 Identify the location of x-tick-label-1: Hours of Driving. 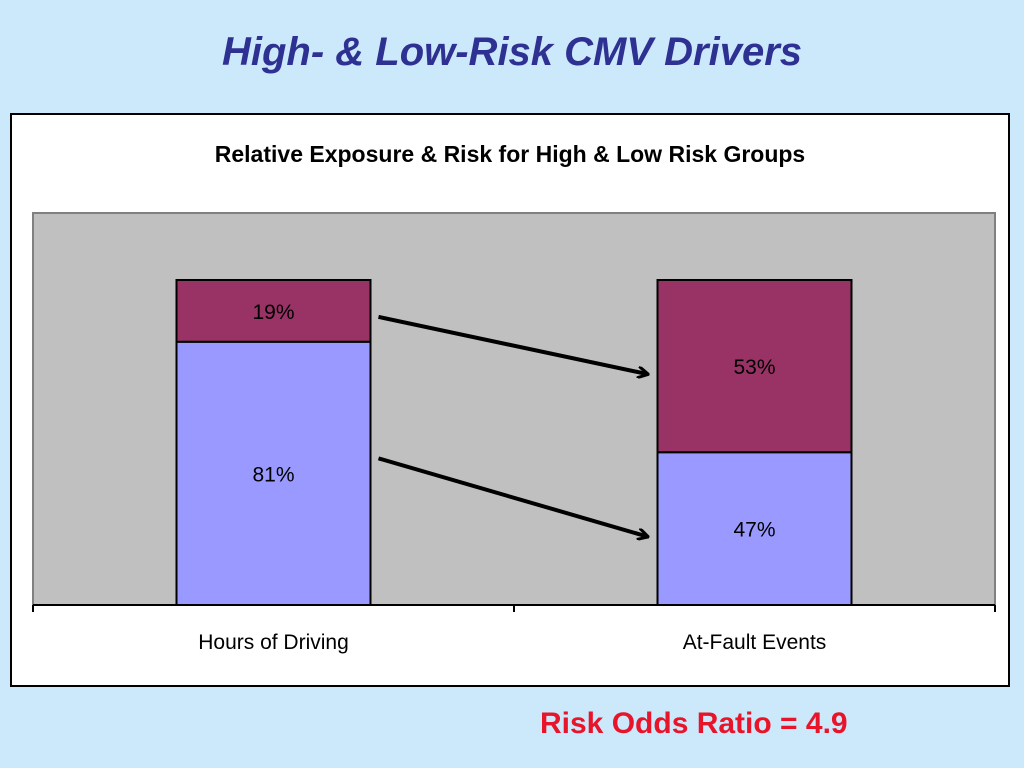
(273, 642).